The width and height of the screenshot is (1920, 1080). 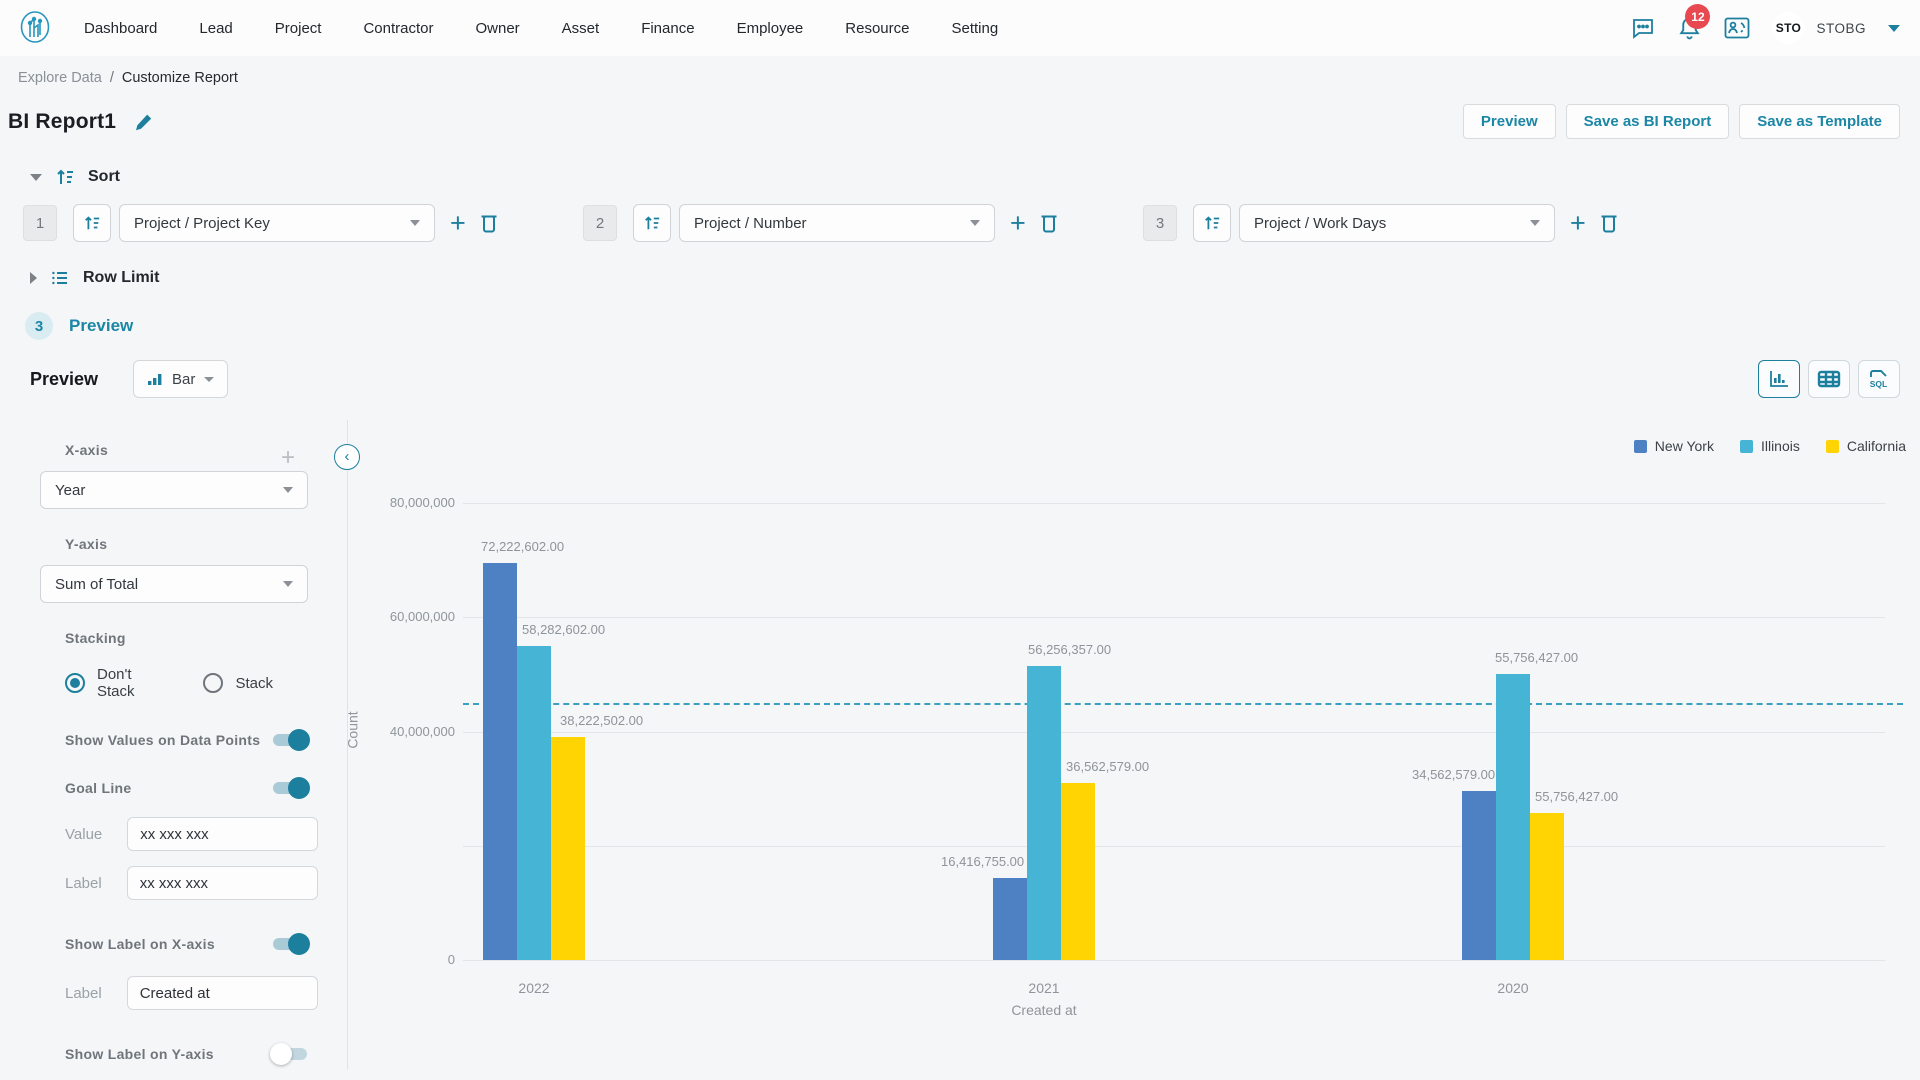 I want to click on nav-item-employee: Employee, so click(x=770, y=28).